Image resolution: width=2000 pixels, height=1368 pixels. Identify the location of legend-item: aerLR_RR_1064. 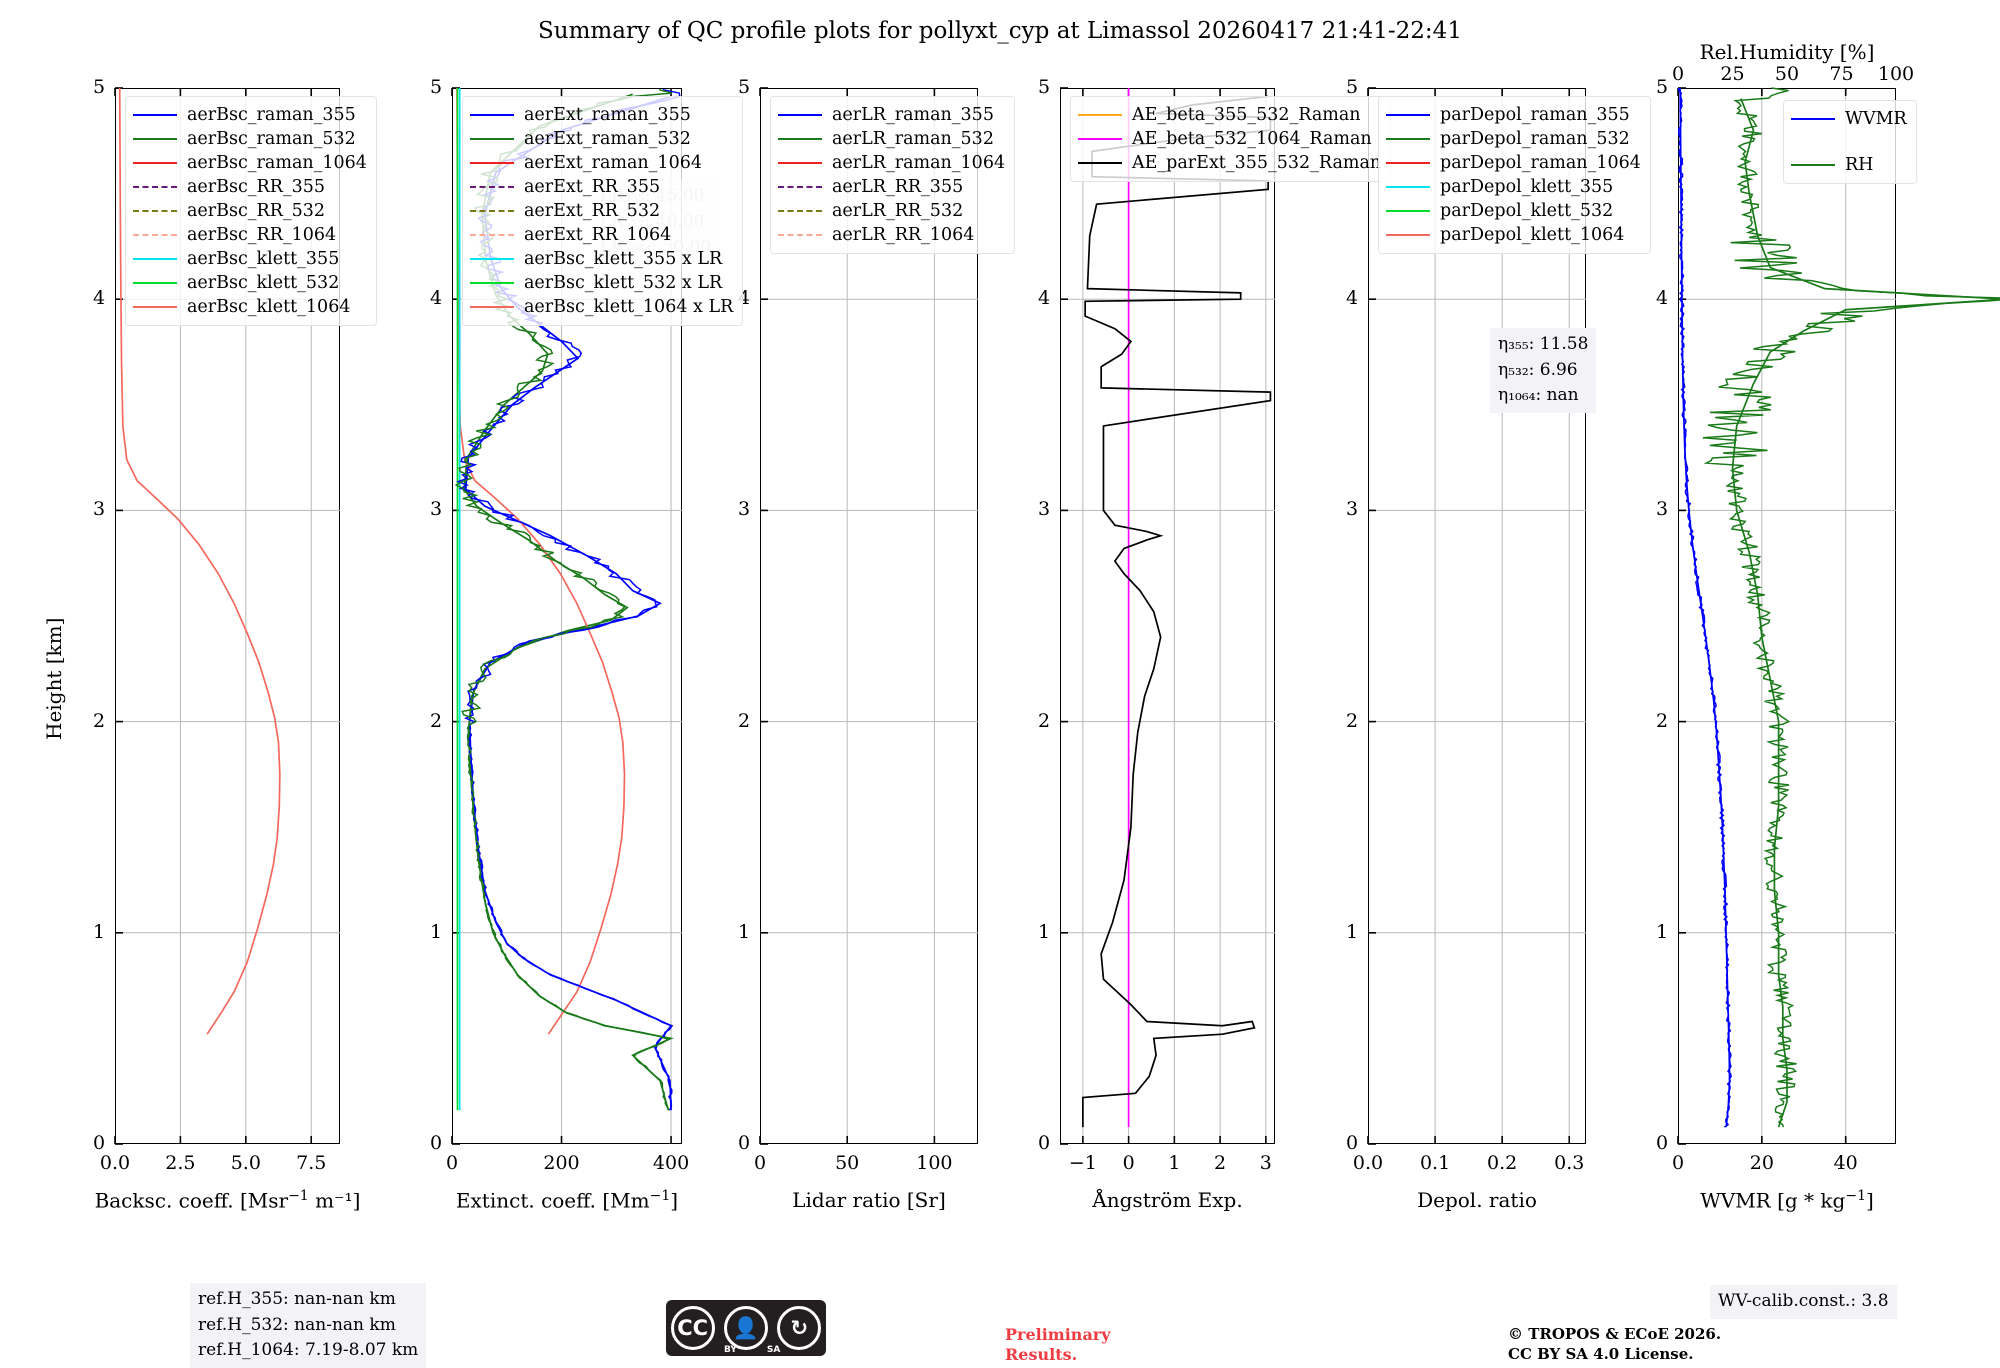
(891, 235).